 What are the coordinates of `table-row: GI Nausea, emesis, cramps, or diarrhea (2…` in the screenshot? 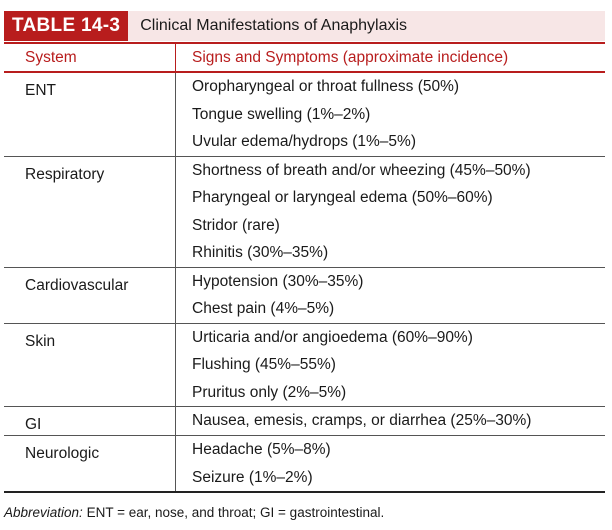 It's located at (304, 421).